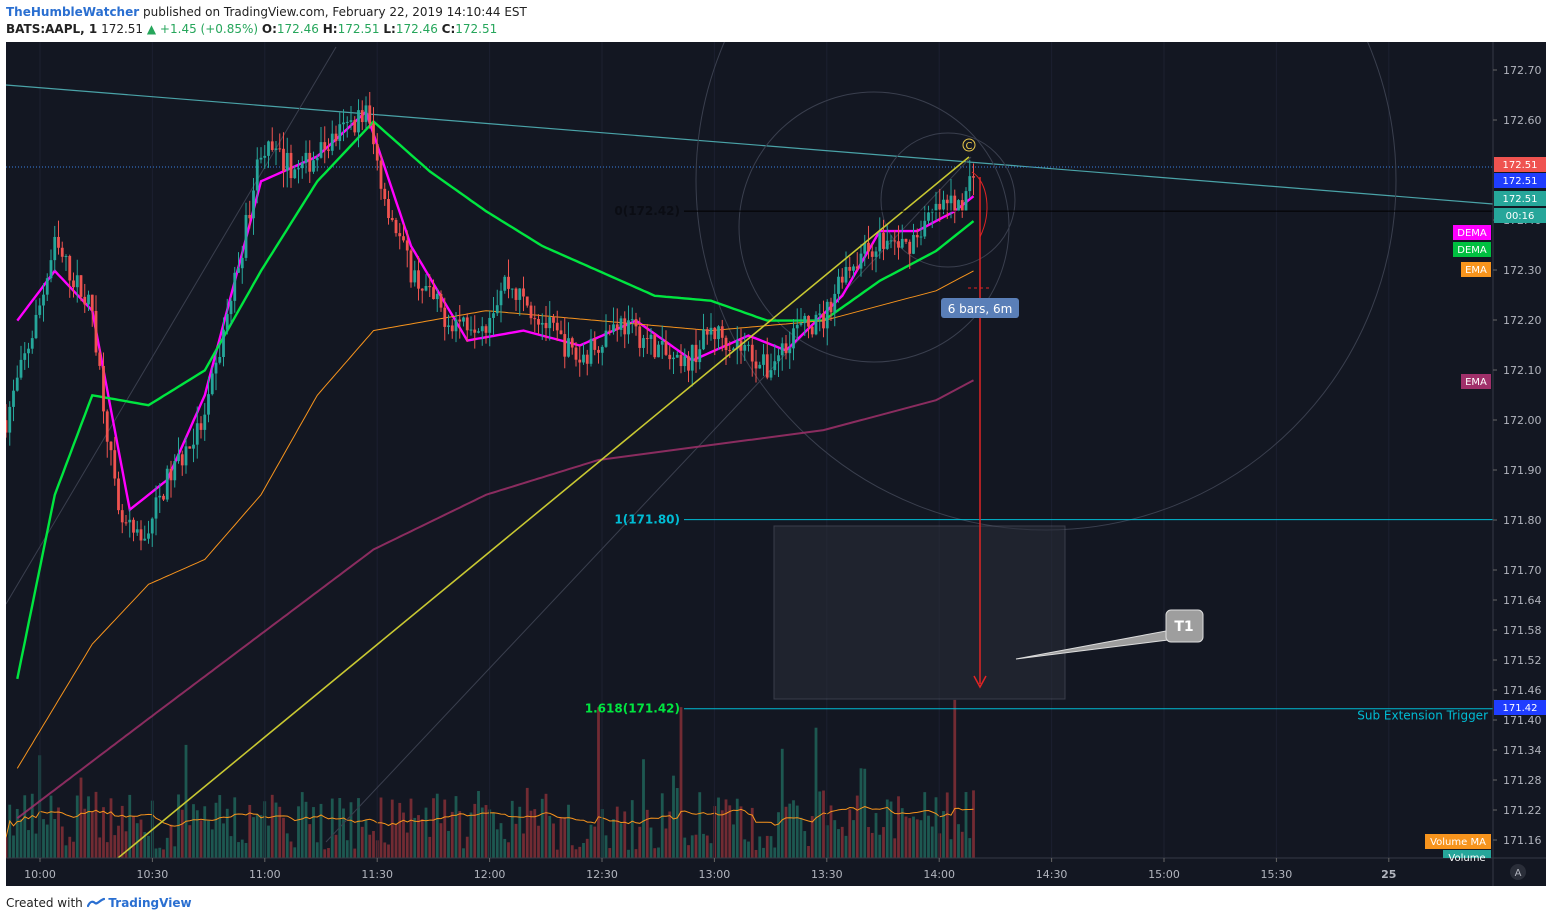 The height and width of the screenshot is (922, 1551). I want to click on symbol-label: BATS:AAPL, 1, so click(52, 29).